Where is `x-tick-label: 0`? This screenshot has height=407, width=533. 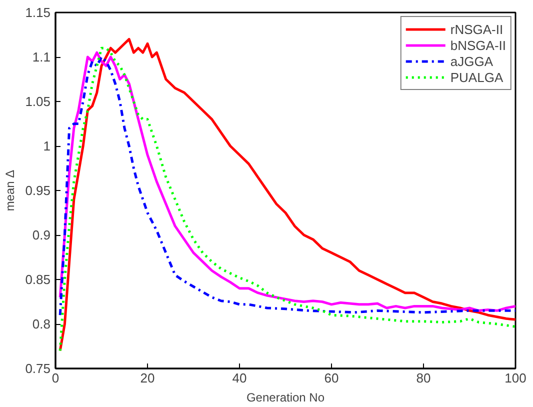
x-tick-label: 0 is located at coordinates (56, 378).